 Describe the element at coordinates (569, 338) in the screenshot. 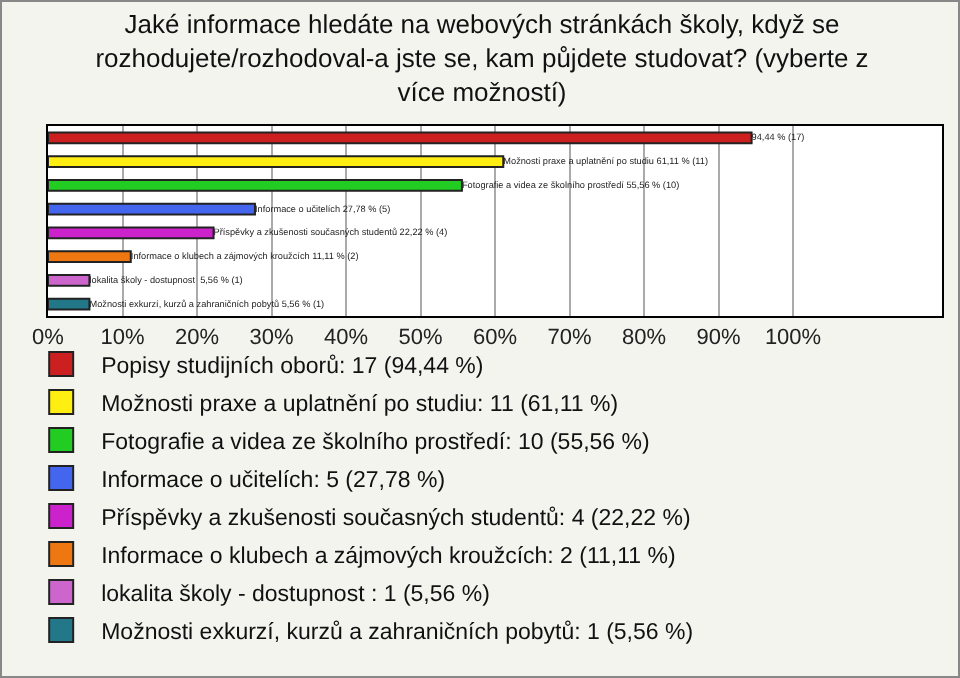

I see `x-tick-label: 70%` at that location.